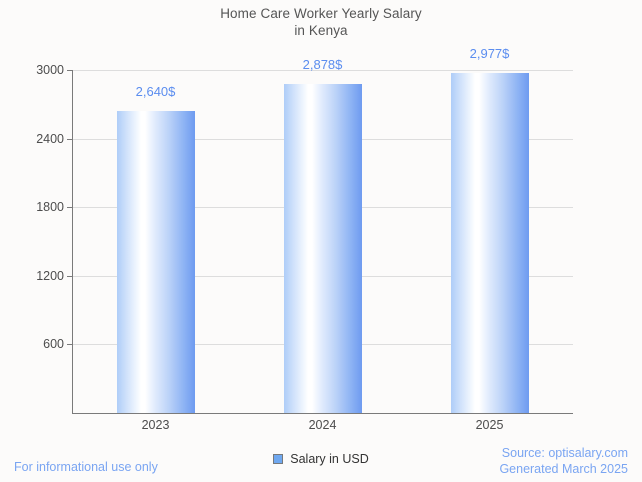  I want to click on chart-title-line-1: Home Care Worker Yearly Salary, so click(321, 13).